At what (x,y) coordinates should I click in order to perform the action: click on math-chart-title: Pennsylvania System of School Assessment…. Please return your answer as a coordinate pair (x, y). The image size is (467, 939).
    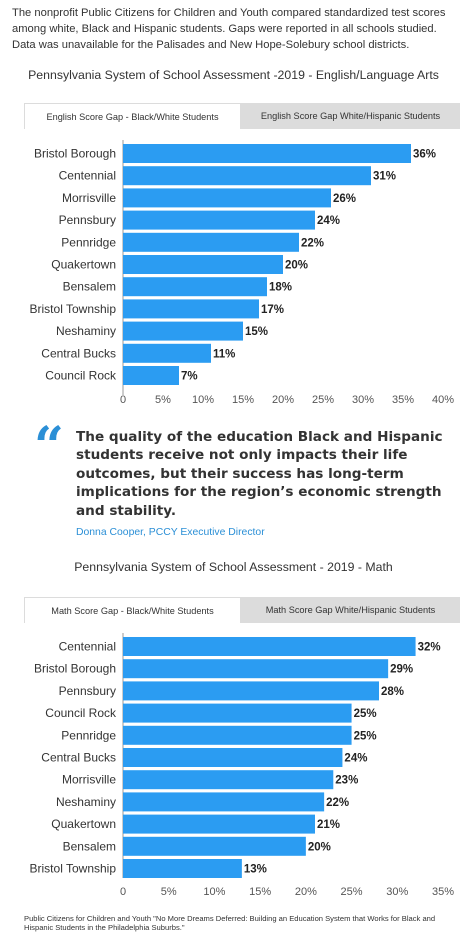
    Looking at the image, I should click on (233, 567).